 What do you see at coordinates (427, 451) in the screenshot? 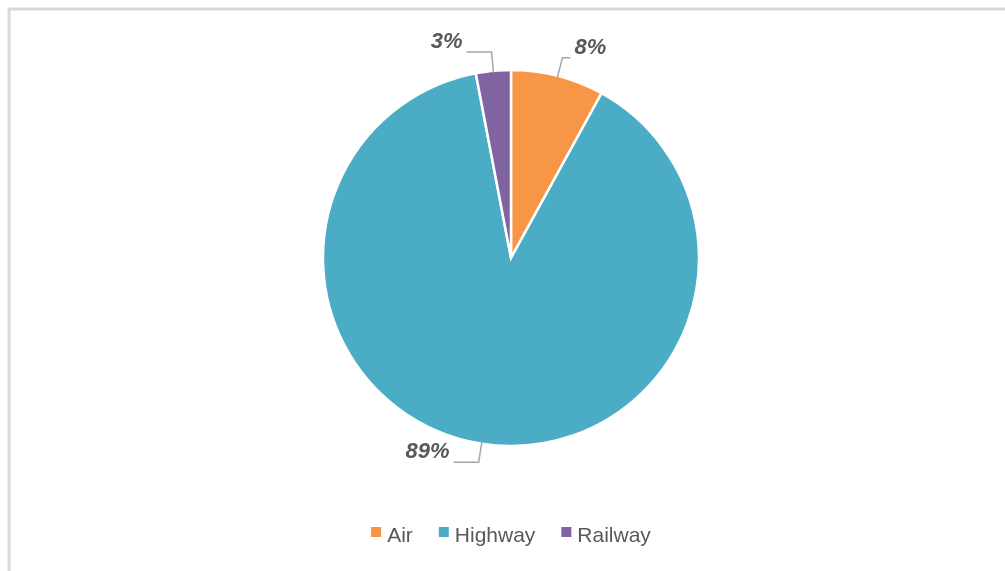
I see `data-label: 89%` at bounding box center [427, 451].